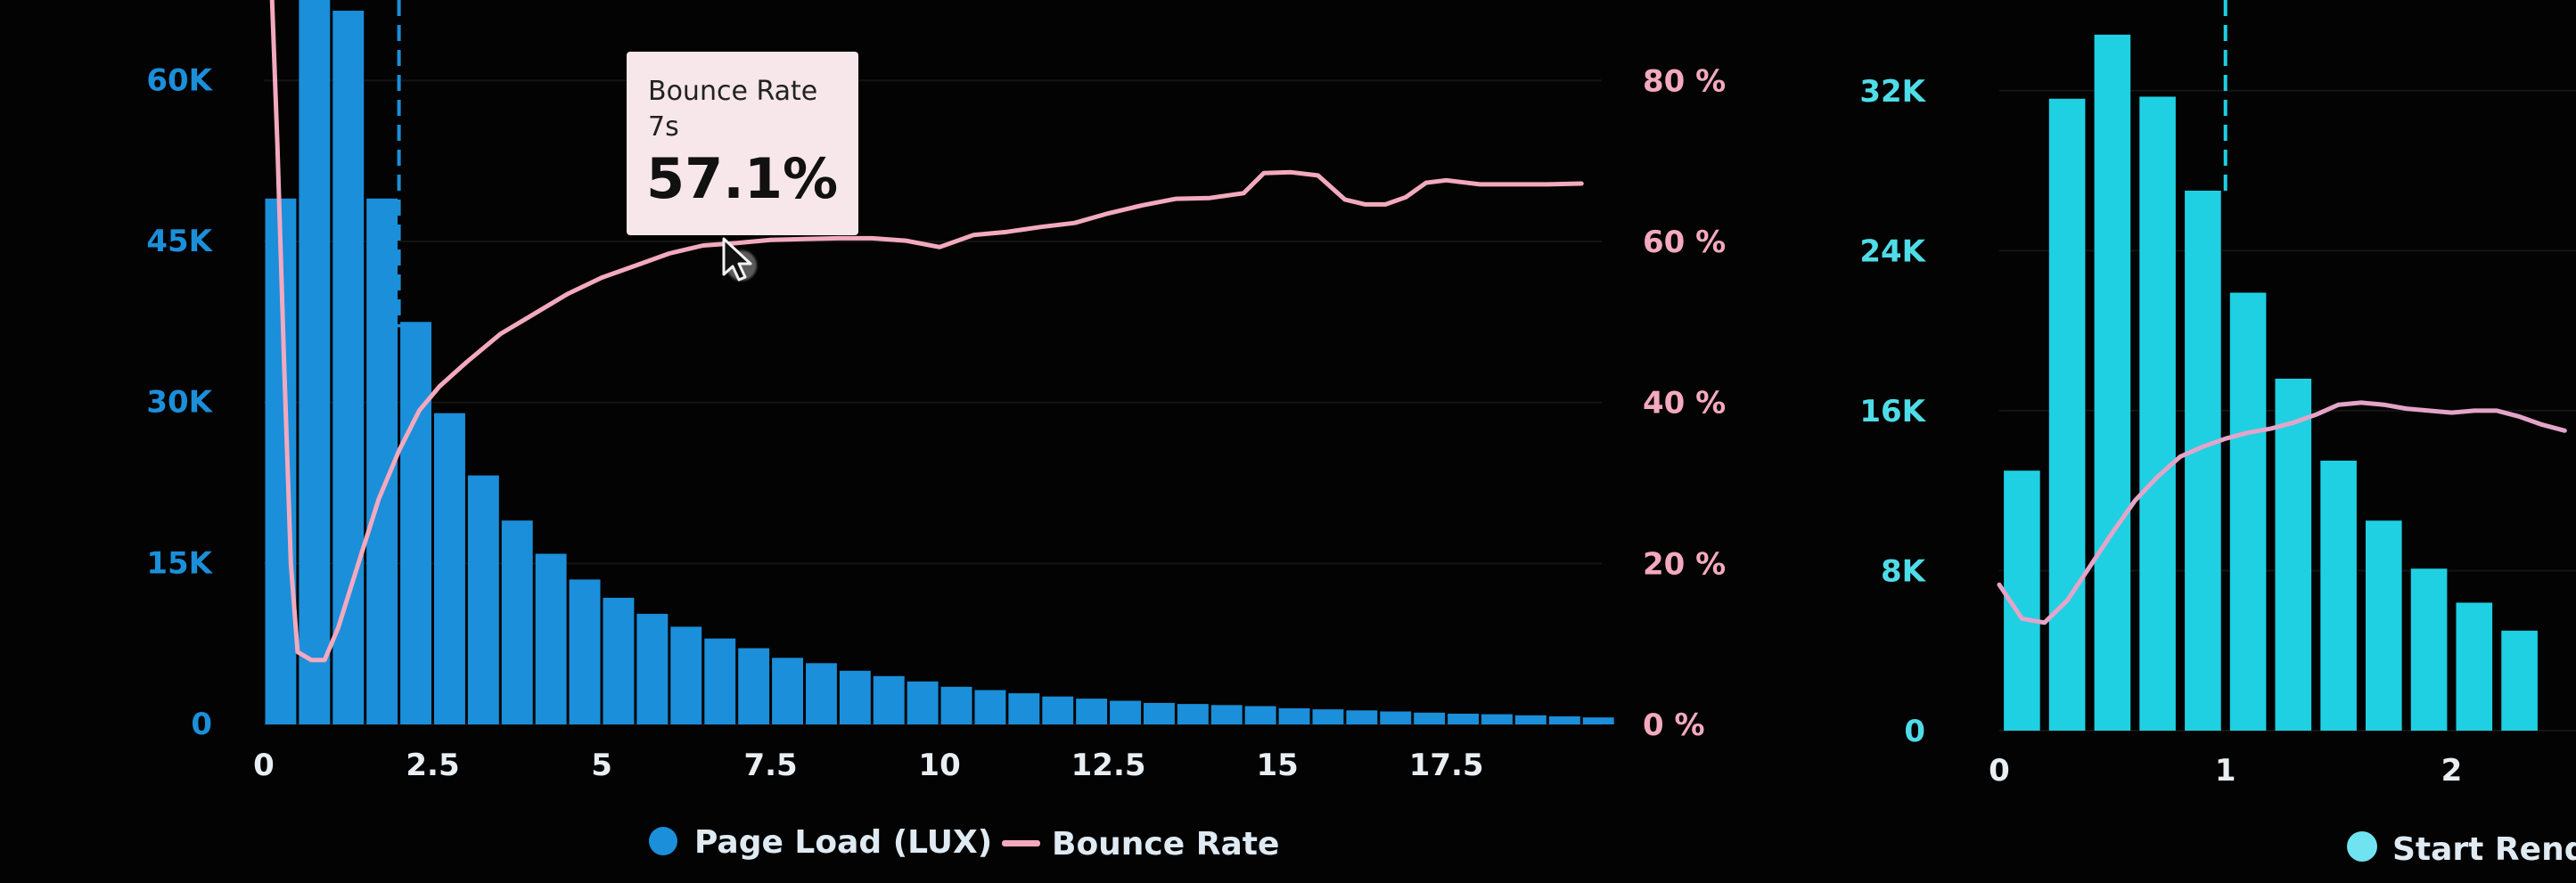 This screenshot has width=2576, height=883. Describe the element at coordinates (179, 80) in the screenshot. I see `y-left-tick-label: 60K` at that location.